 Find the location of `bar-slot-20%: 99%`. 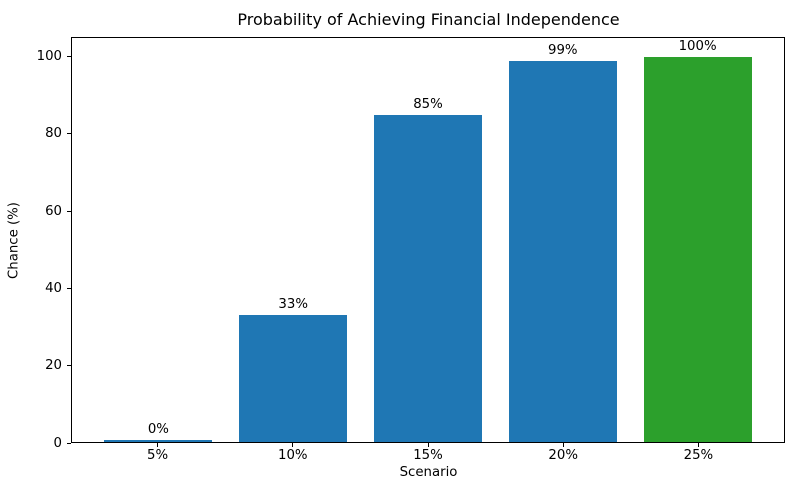

bar-slot-20%: 99% is located at coordinates (562, 240).